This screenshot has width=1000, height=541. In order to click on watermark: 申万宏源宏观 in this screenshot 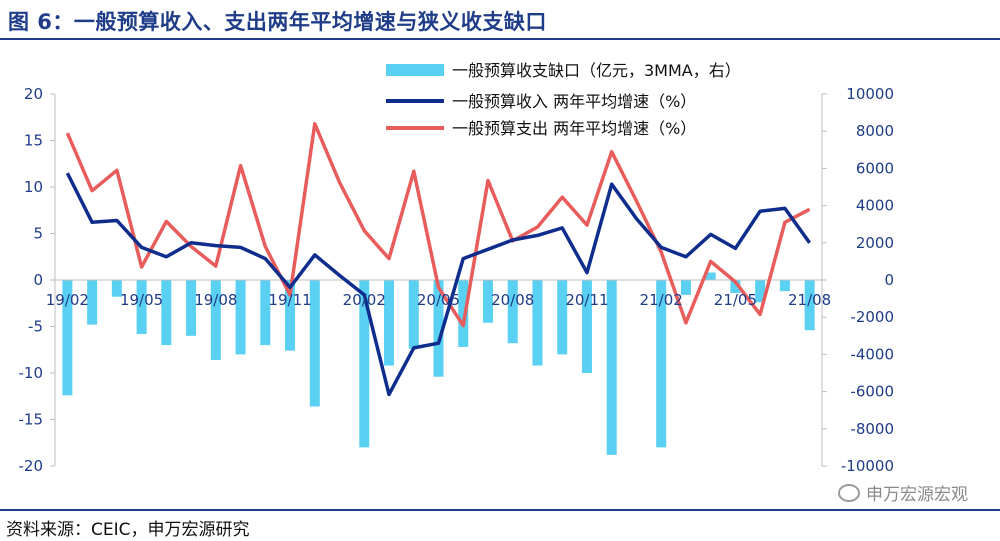, I will do `click(903, 492)`.